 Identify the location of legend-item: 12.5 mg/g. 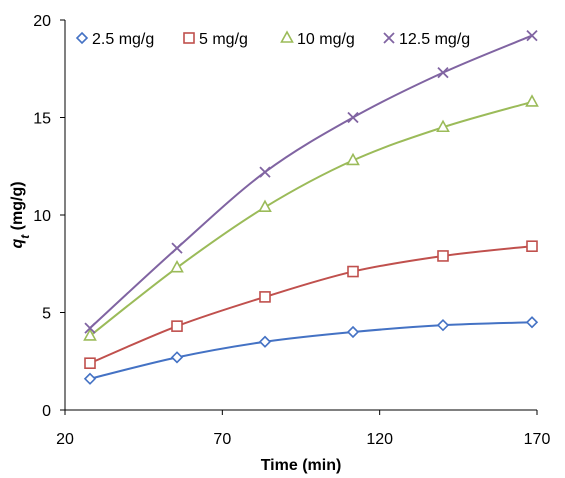
(426, 39).